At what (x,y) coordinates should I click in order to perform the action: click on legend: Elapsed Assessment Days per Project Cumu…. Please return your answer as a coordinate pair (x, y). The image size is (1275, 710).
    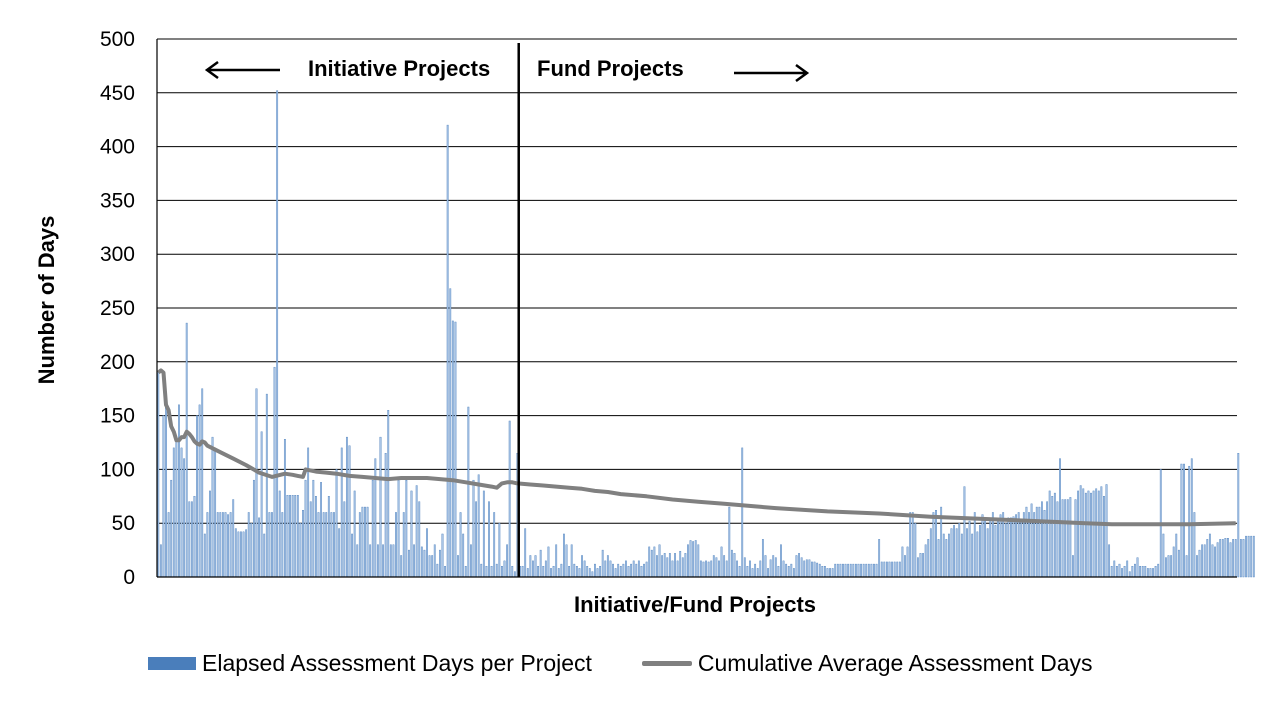
    Looking at the image, I should click on (645, 663).